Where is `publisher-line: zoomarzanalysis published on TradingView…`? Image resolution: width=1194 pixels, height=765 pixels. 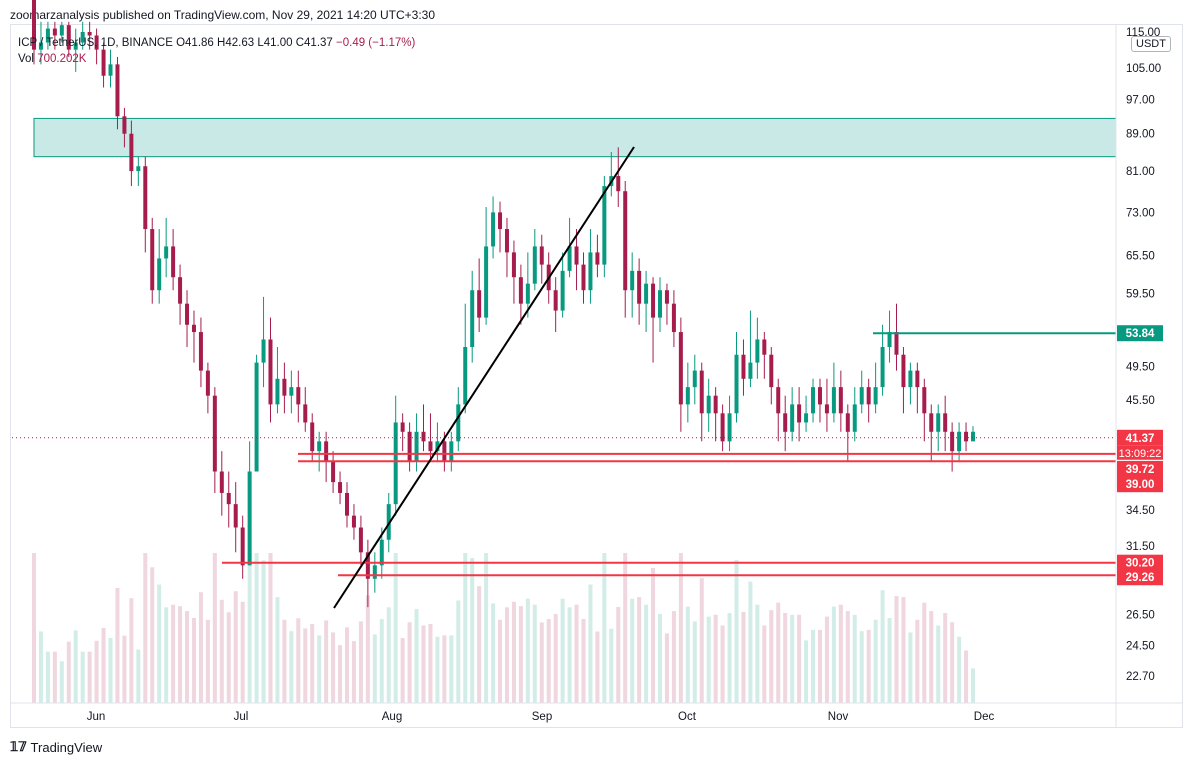
publisher-line: zoomarzanalysis published on TradingView… is located at coordinates (223, 15).